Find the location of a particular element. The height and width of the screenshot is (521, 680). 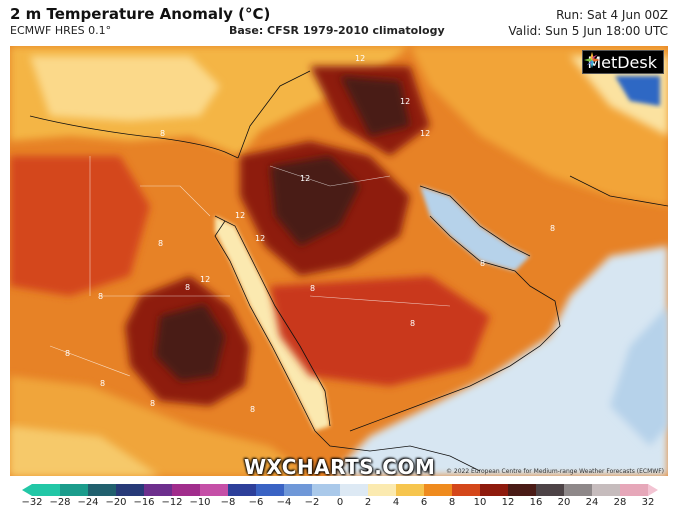

colorbar-tick-label: 28 is located at coordinates (620, 502).